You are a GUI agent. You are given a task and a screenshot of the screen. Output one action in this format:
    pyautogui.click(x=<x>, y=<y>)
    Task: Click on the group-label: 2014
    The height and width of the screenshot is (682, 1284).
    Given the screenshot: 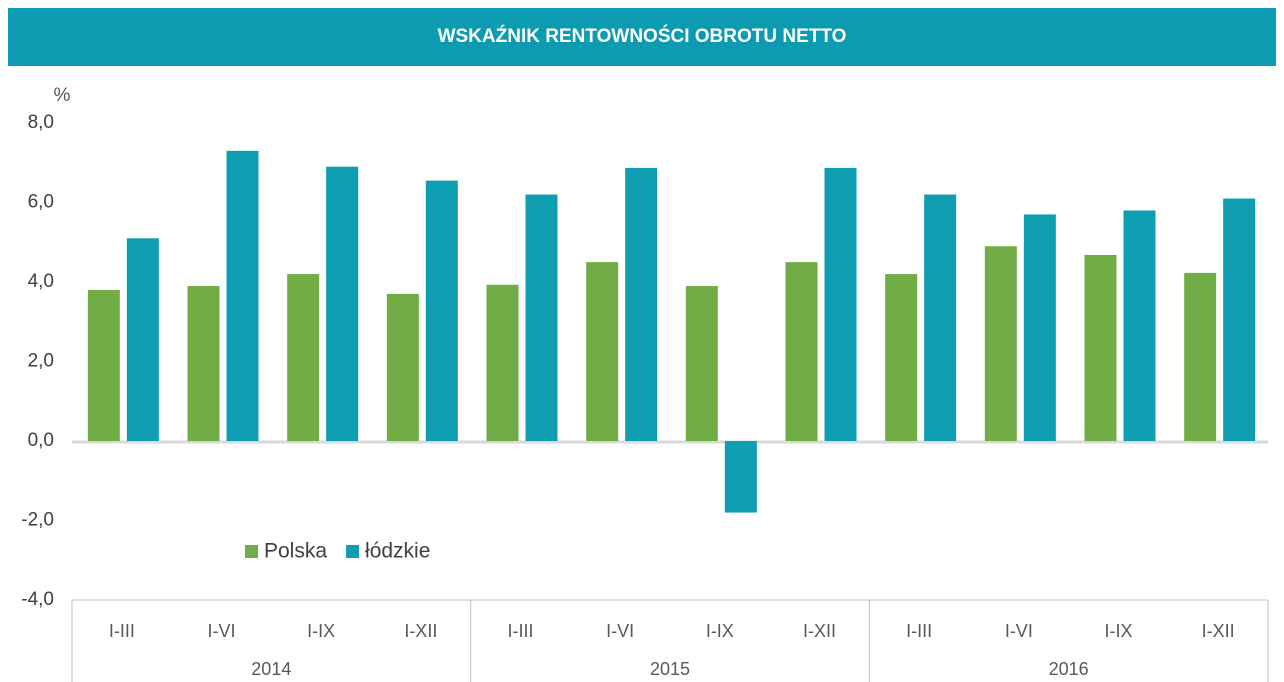 What is the action you would take?
    pyautogui.click(x=271, y=669)
    